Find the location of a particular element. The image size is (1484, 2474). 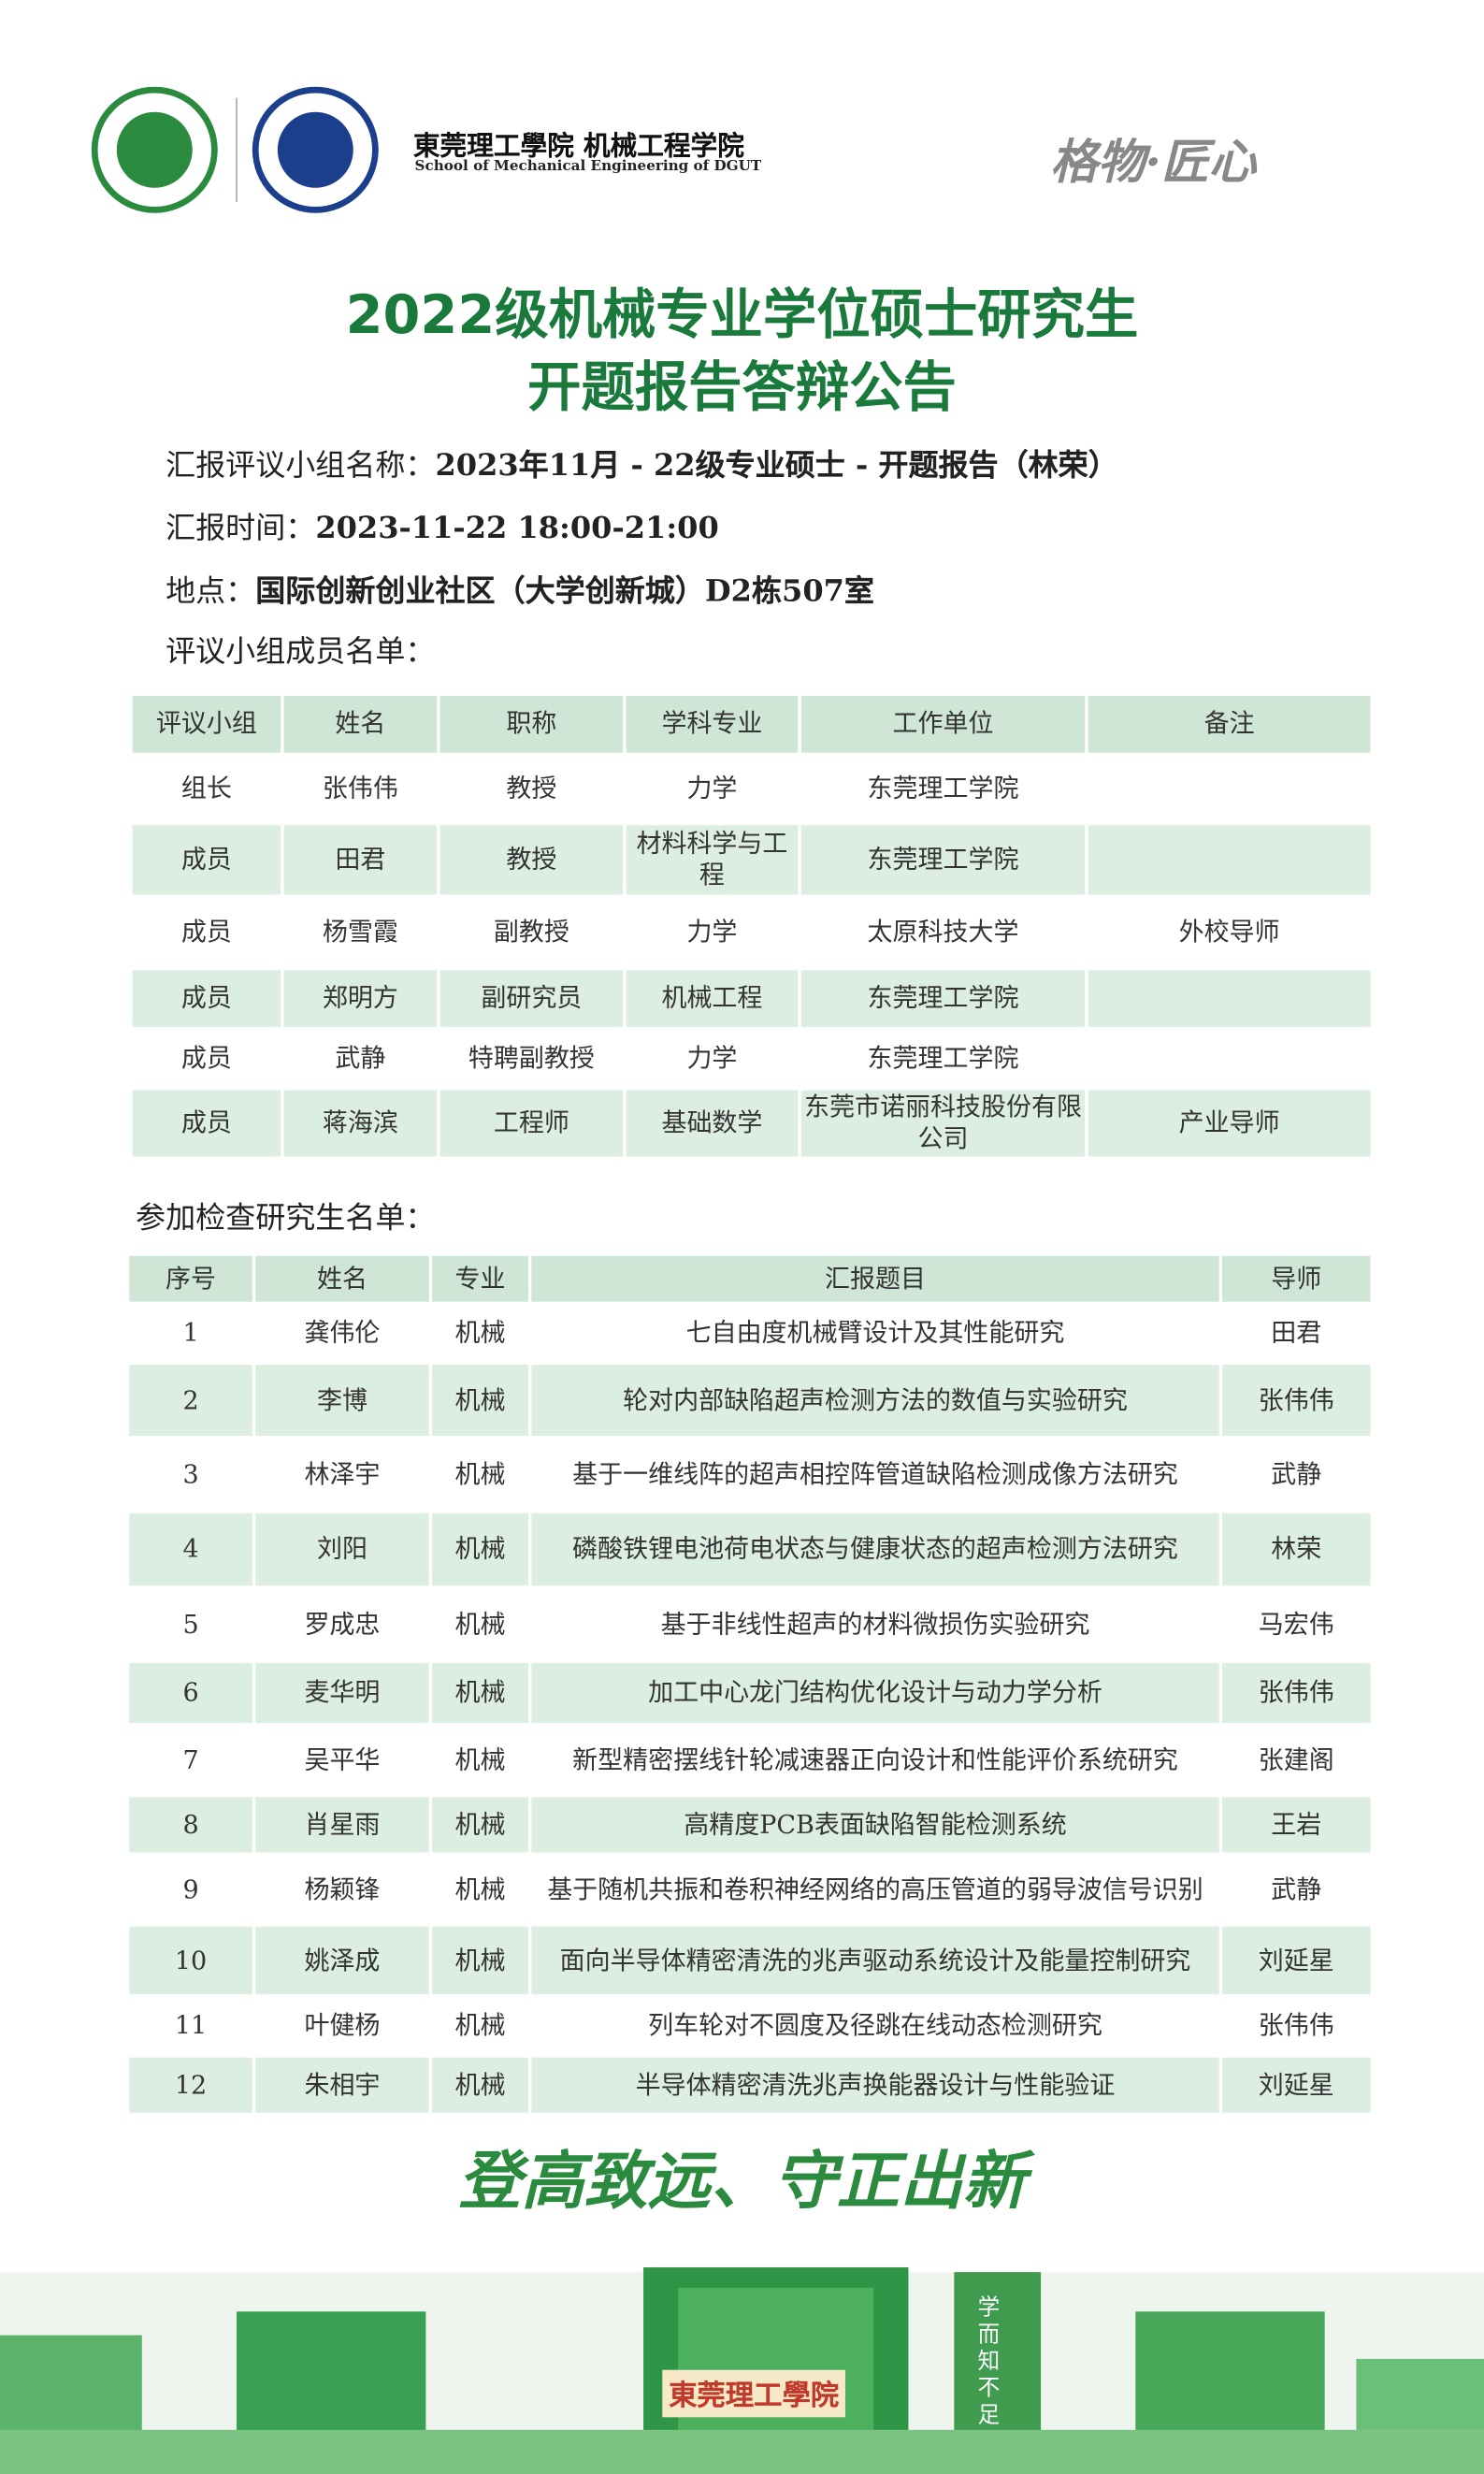

cell: 林泽宇 is located at coordinates (342, 1474).